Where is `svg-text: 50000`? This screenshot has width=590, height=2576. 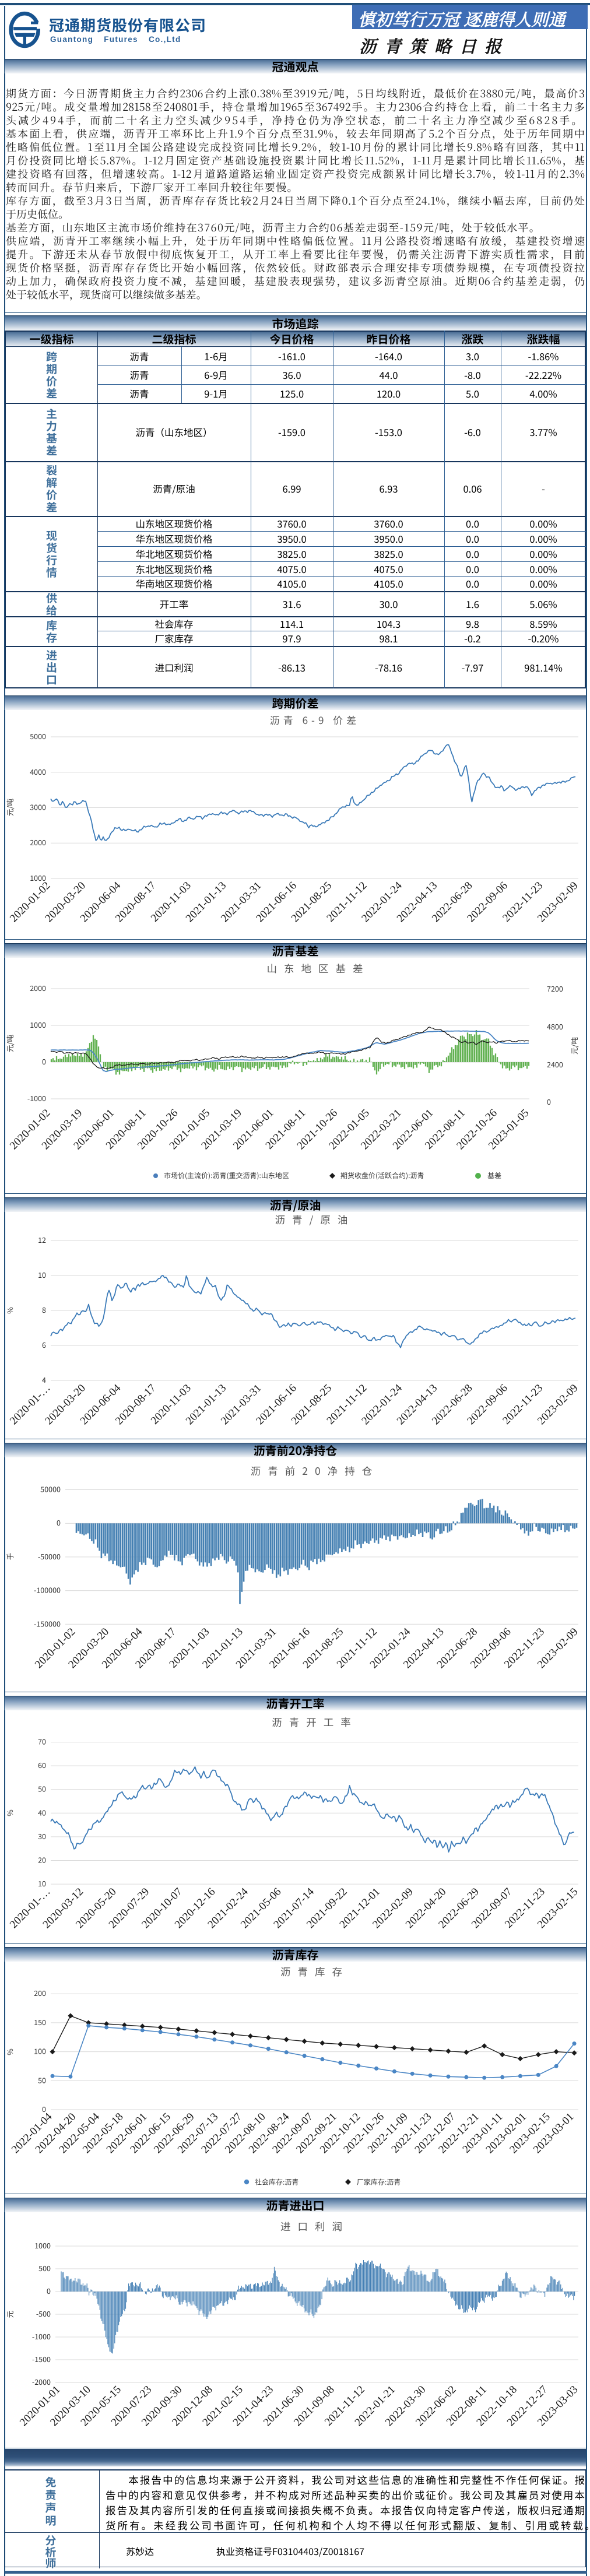 svg-text: 50000 is located at coordinates (50, 1489).